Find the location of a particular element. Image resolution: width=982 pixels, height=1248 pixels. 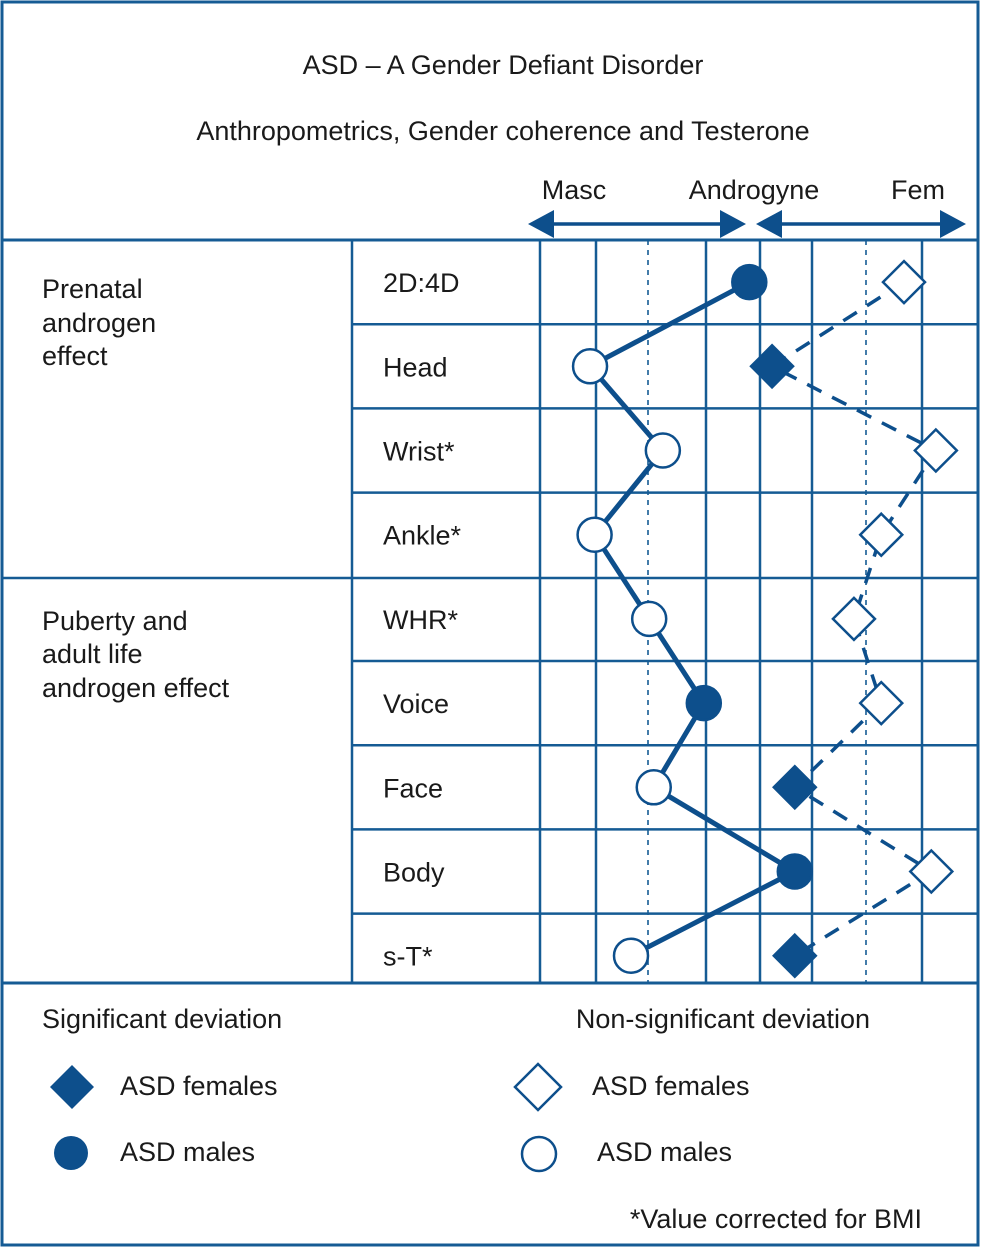

row-label: Body is located at coordinates (414, 873).